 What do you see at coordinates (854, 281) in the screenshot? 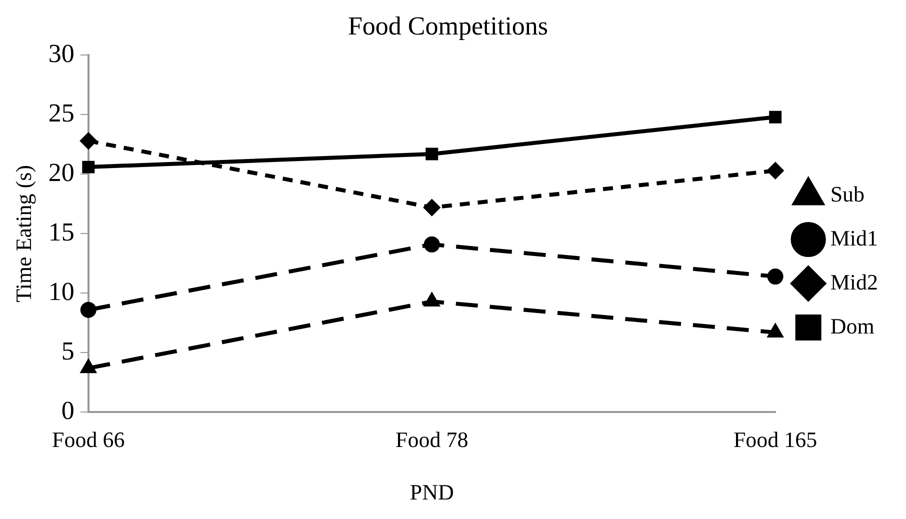
I see `legend-label: Mid2` at bounding box center [854, 281].